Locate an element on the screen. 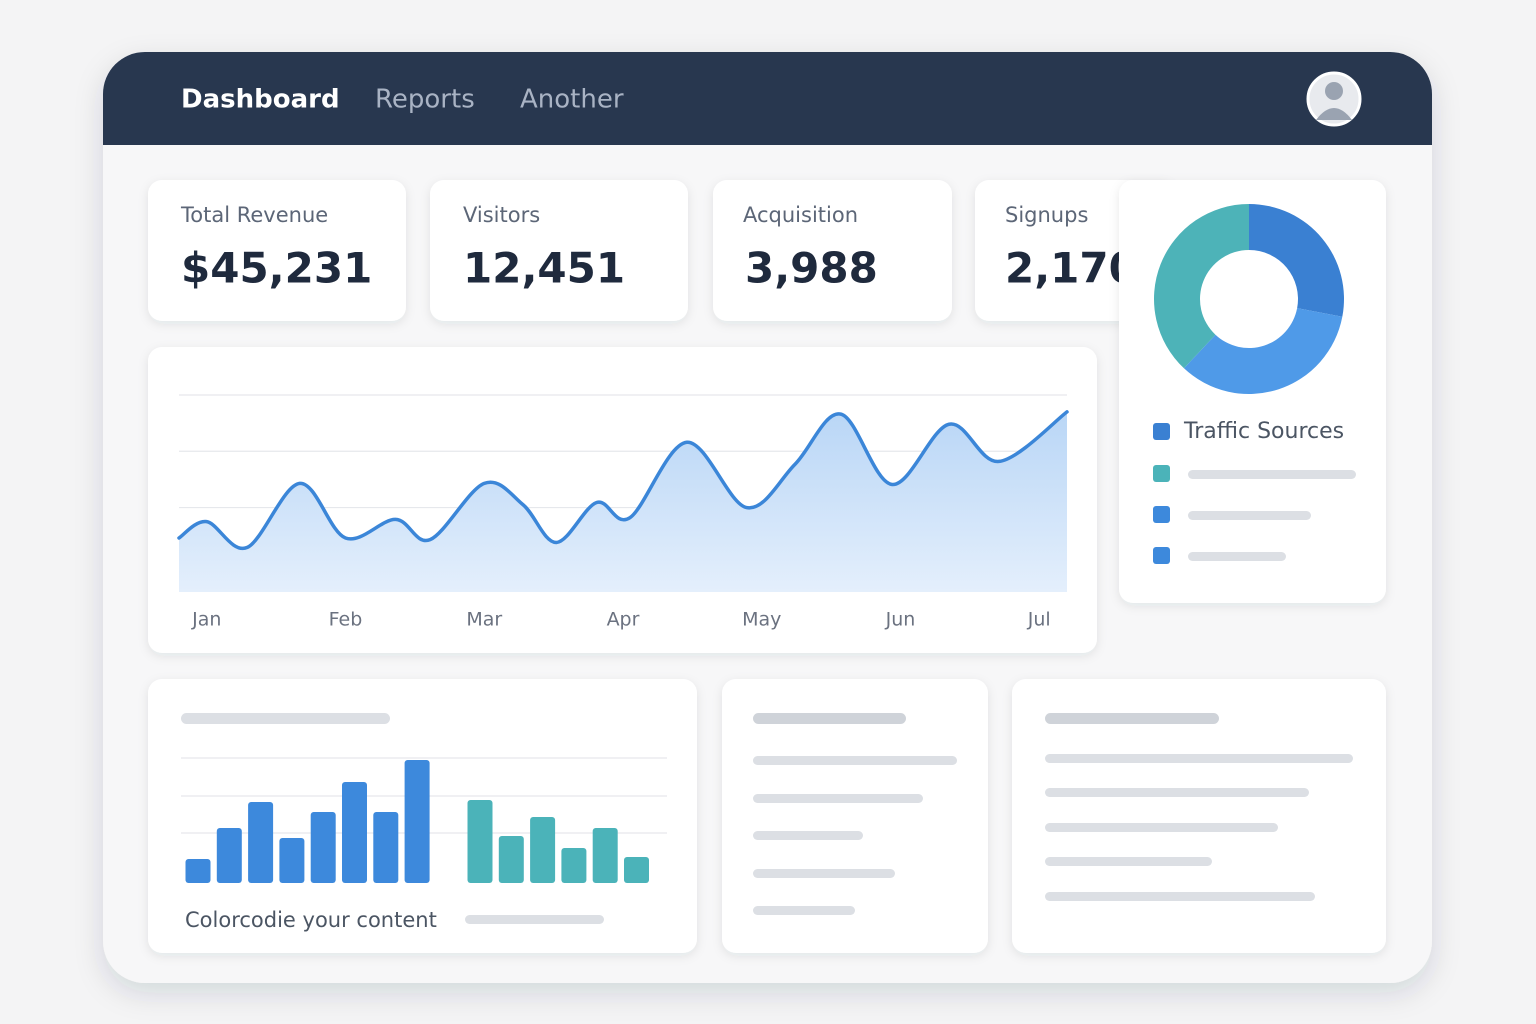 The image size is (1536, 1024). navbar-bg is located at coordinates (767, 98).